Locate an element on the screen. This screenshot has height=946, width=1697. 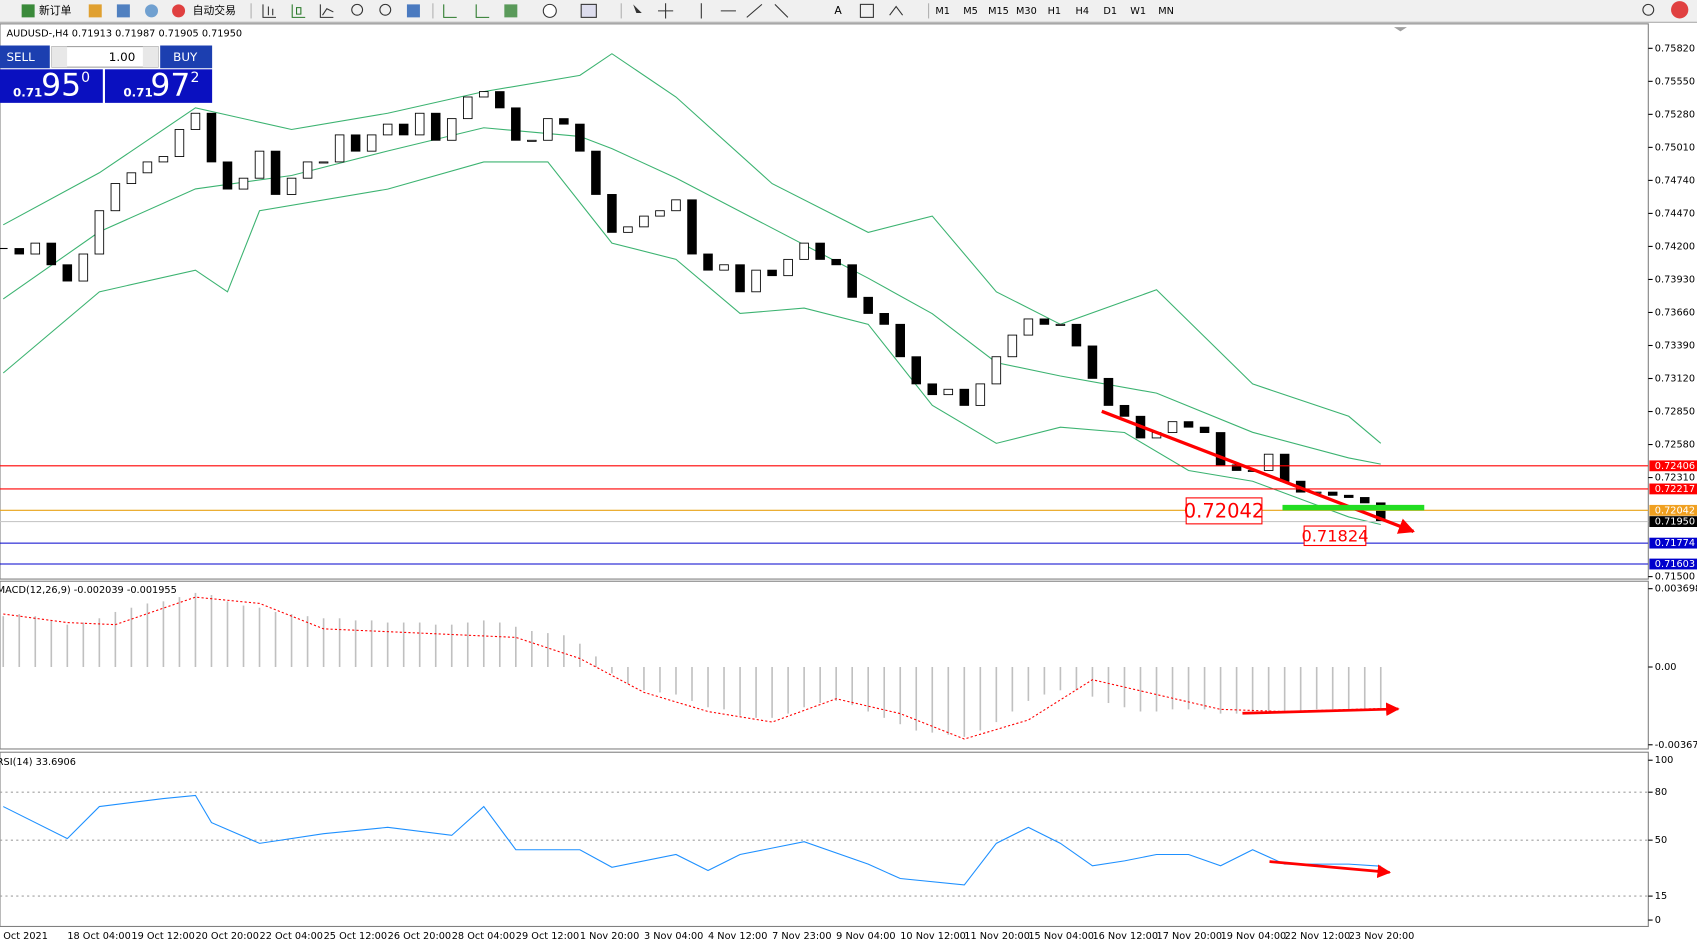
candle-chart-button is located at coordinates (298, 11).